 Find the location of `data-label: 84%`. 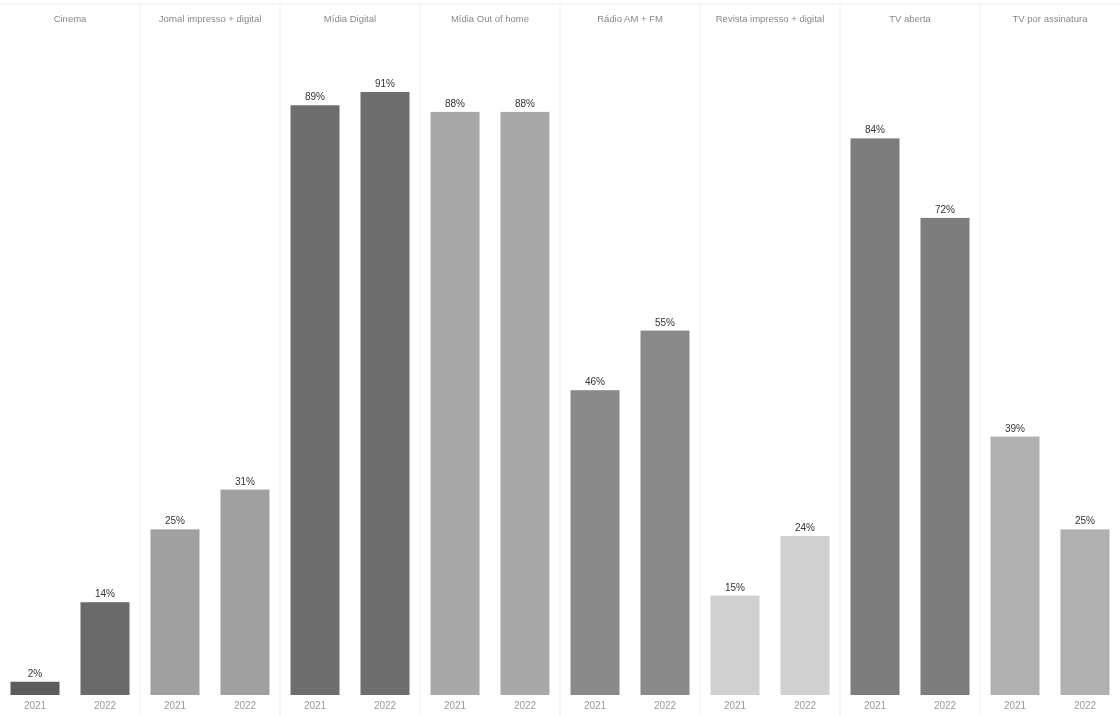

data-label: 84% is located at coordinates (875, 130).